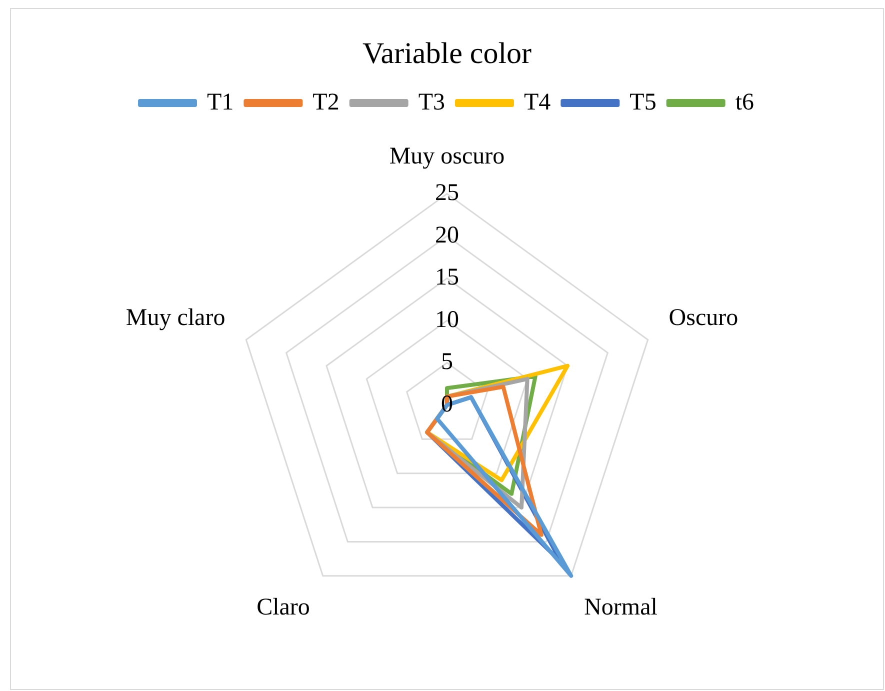 This screenshot has width=885, height=691. I want to click on spoke-label: Muy claro, so click(176, 317).